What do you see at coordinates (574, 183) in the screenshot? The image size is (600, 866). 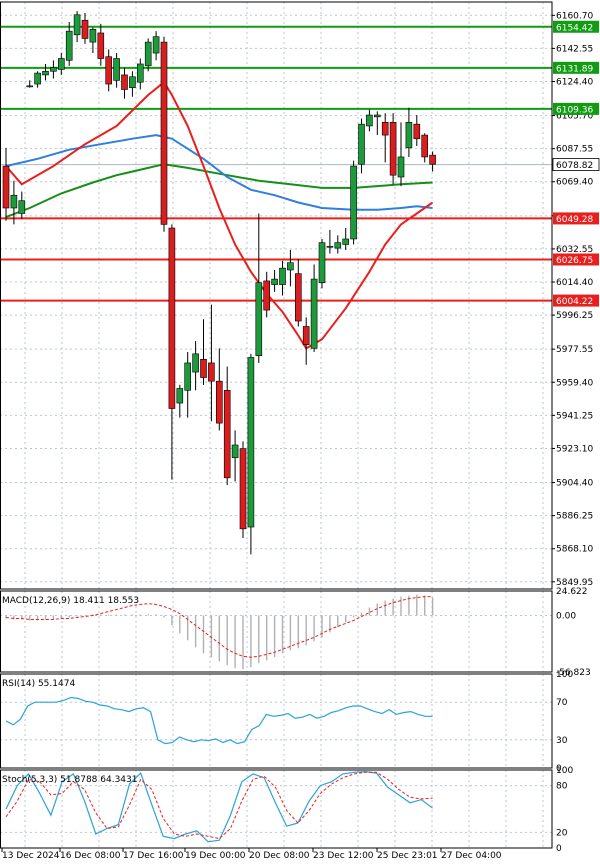 I see `price-tick-label-5: 6069.40` at bounding box center [574, 183].